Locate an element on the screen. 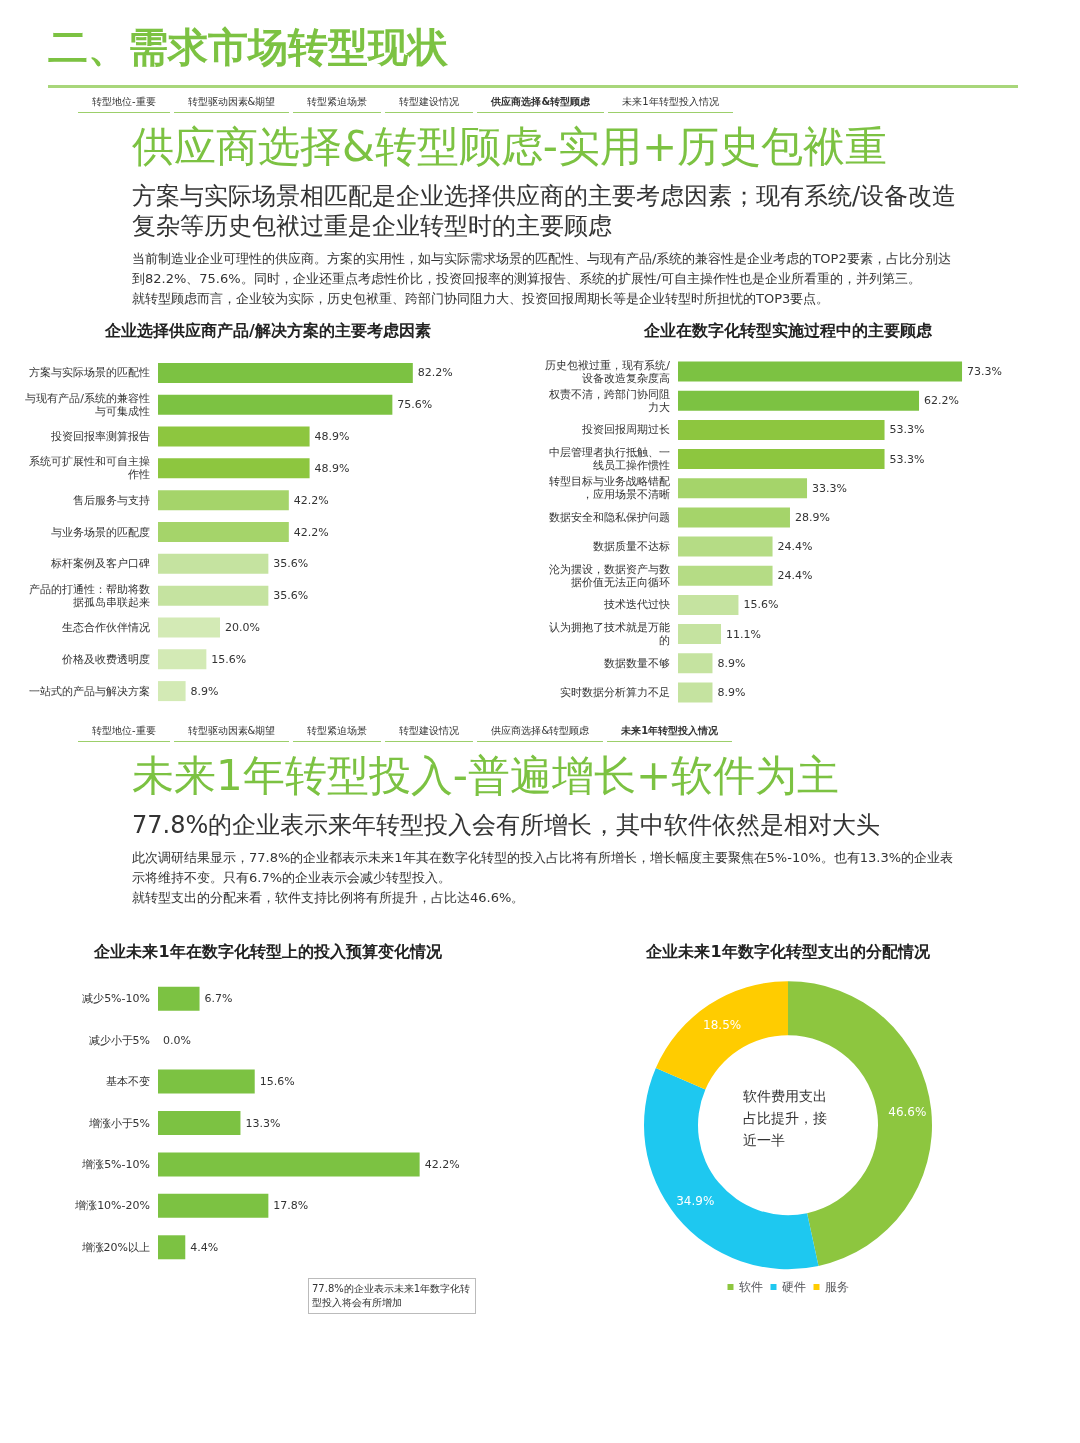  y-tick-label: 投资回报周期过长 is located at coordinates (625, 430).